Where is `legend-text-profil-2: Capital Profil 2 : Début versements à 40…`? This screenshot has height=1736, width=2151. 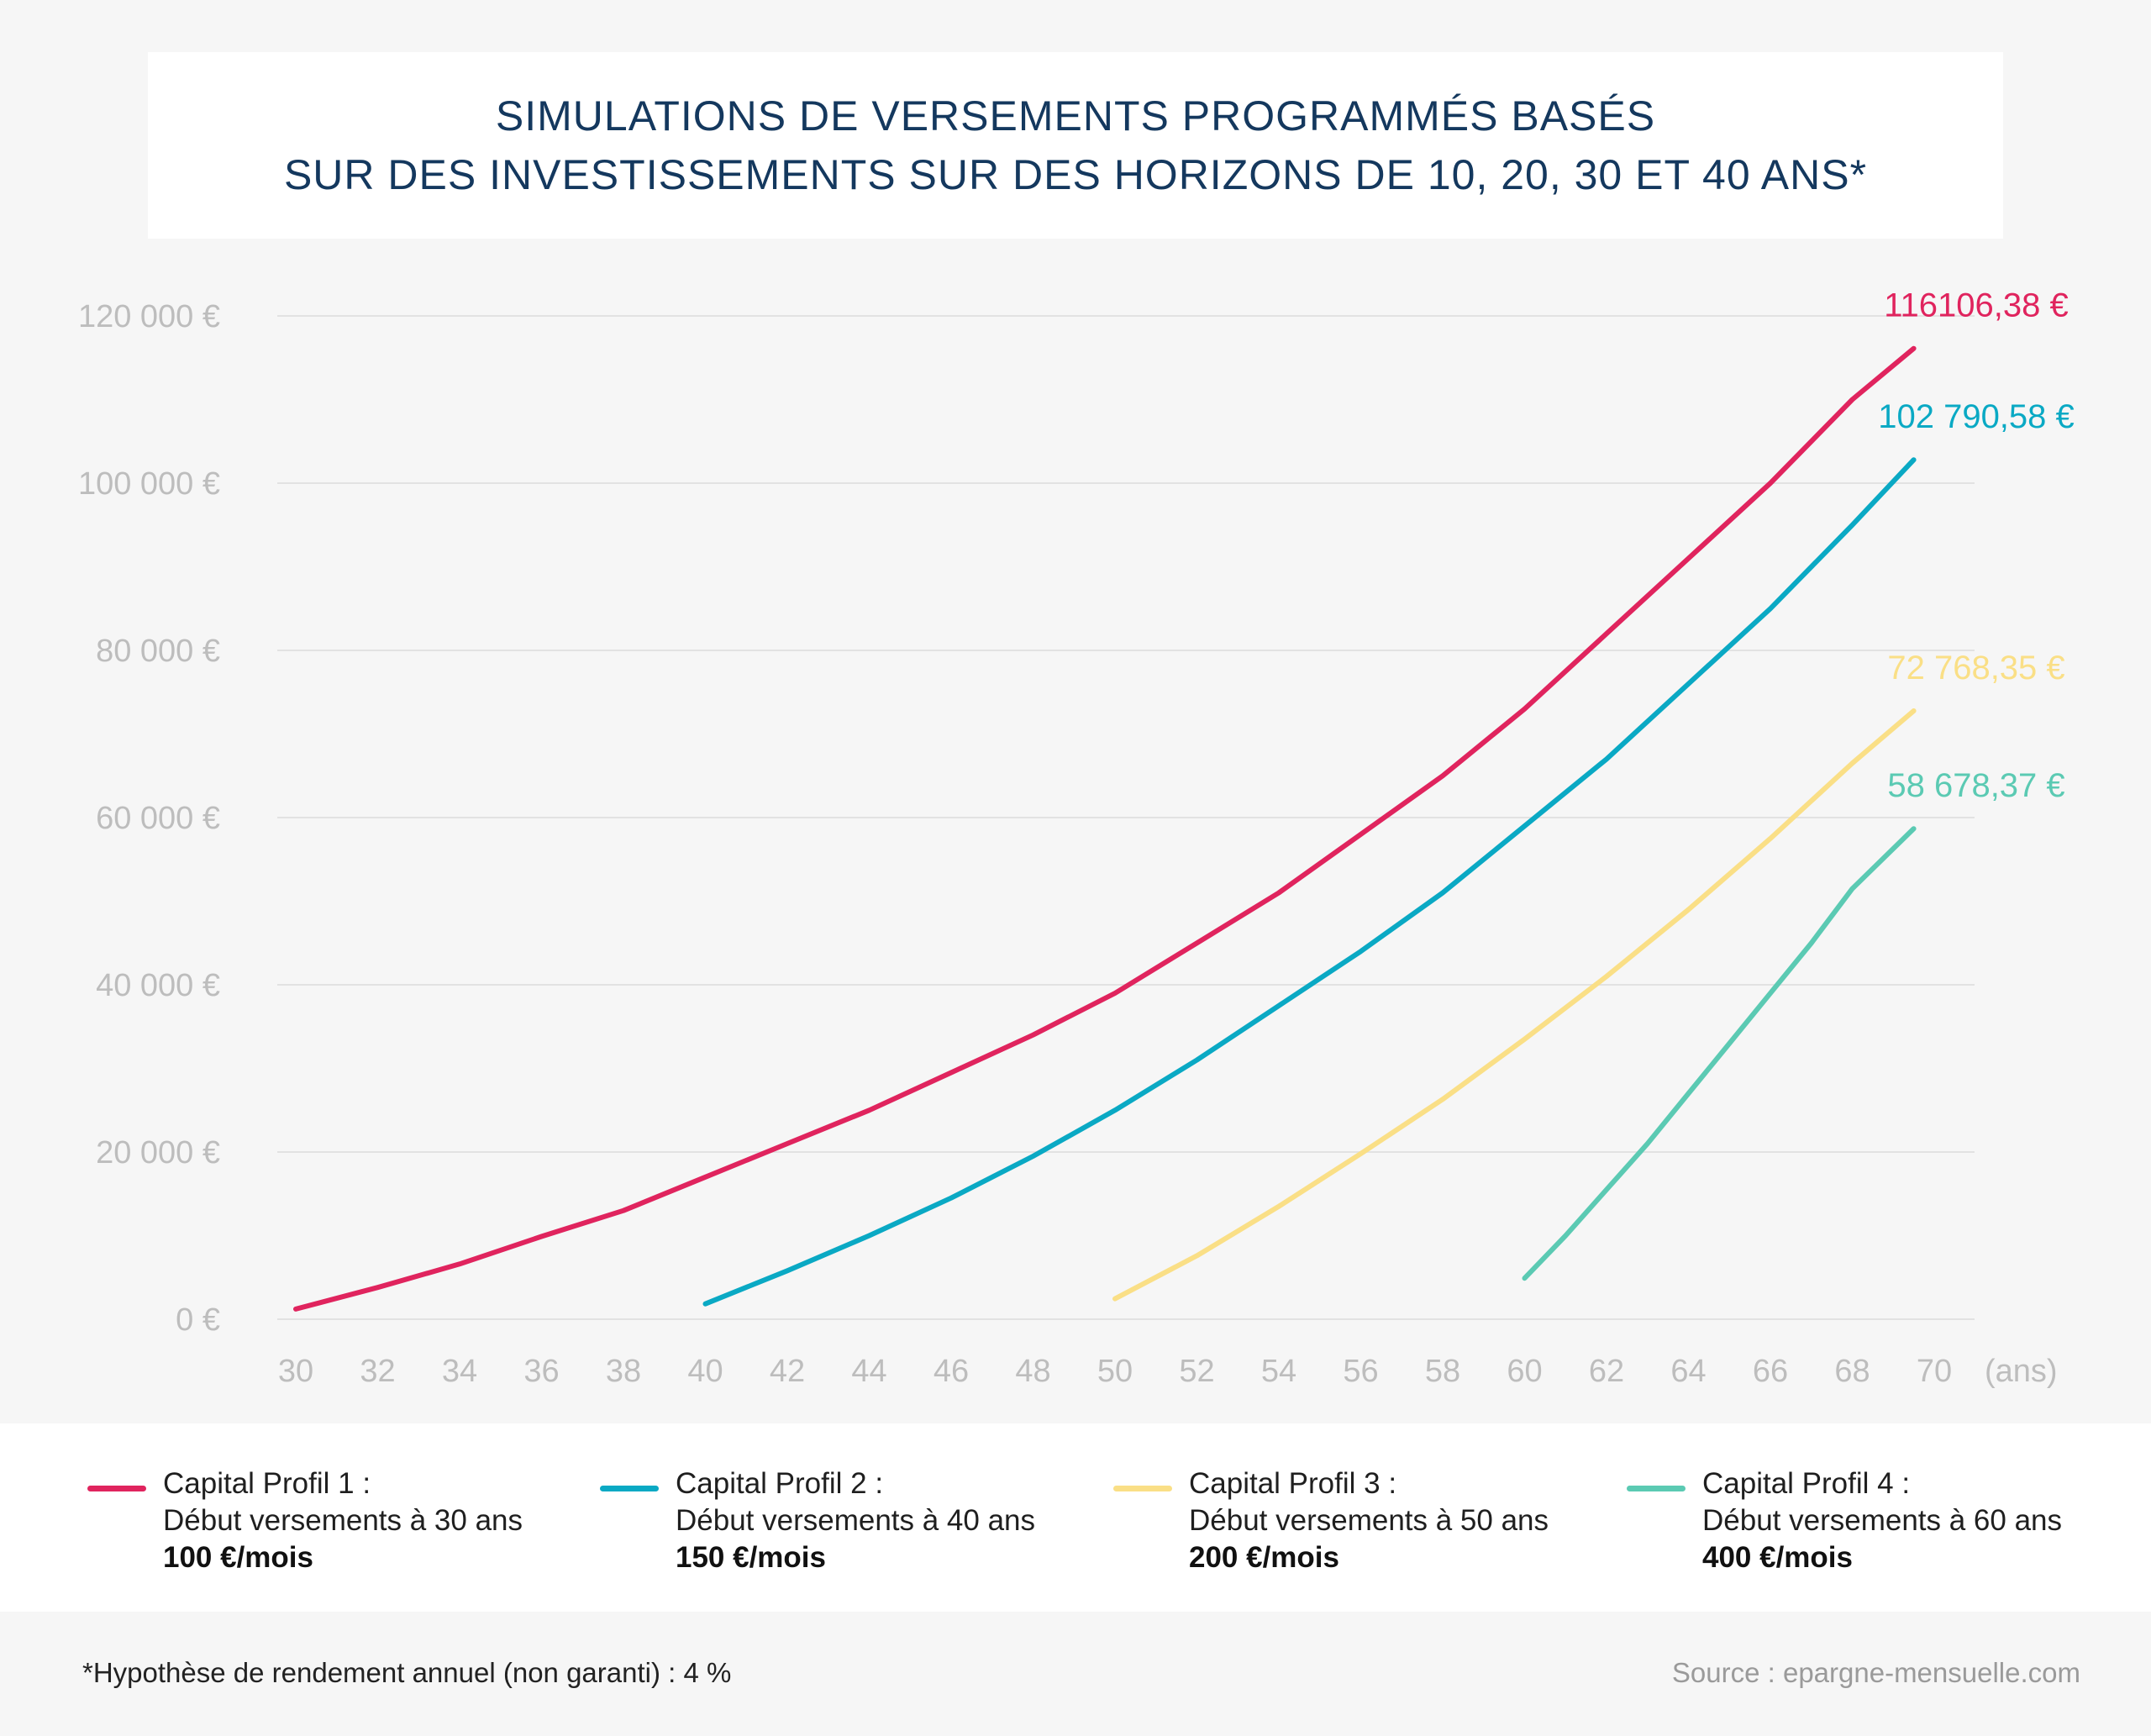
legend-text-profil-2: Capital Profil 2 : Début versements à 40… is located at coordinates (894, 1520).